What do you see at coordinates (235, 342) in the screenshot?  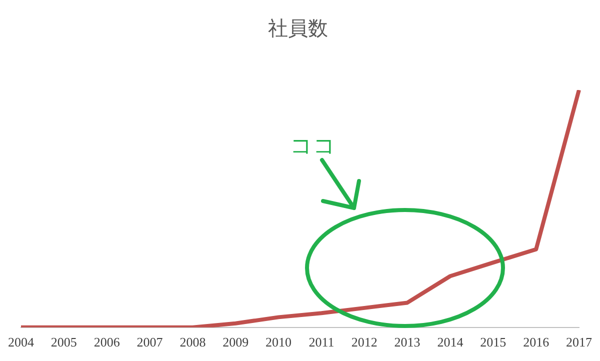 I see `x-tick-label: 2009` at bounding box center [235, 342].